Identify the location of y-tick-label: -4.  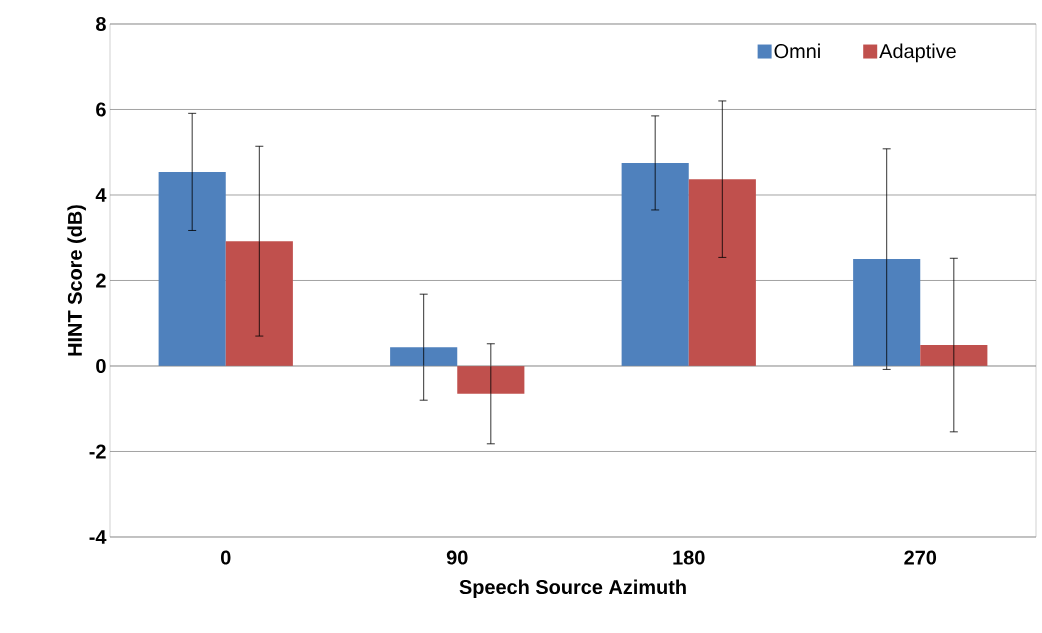
(98, 537).